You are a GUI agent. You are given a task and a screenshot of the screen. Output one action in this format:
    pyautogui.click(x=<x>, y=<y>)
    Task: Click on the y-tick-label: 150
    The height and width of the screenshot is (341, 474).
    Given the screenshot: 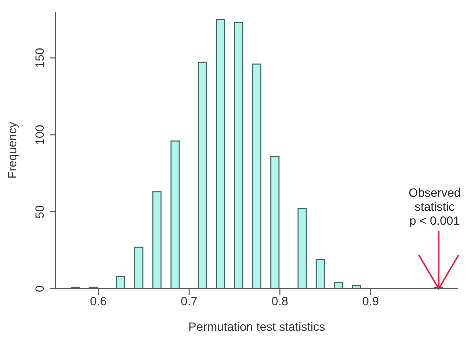 What is the action you would take?
    pyautogui.click(x=40, y=58)
    